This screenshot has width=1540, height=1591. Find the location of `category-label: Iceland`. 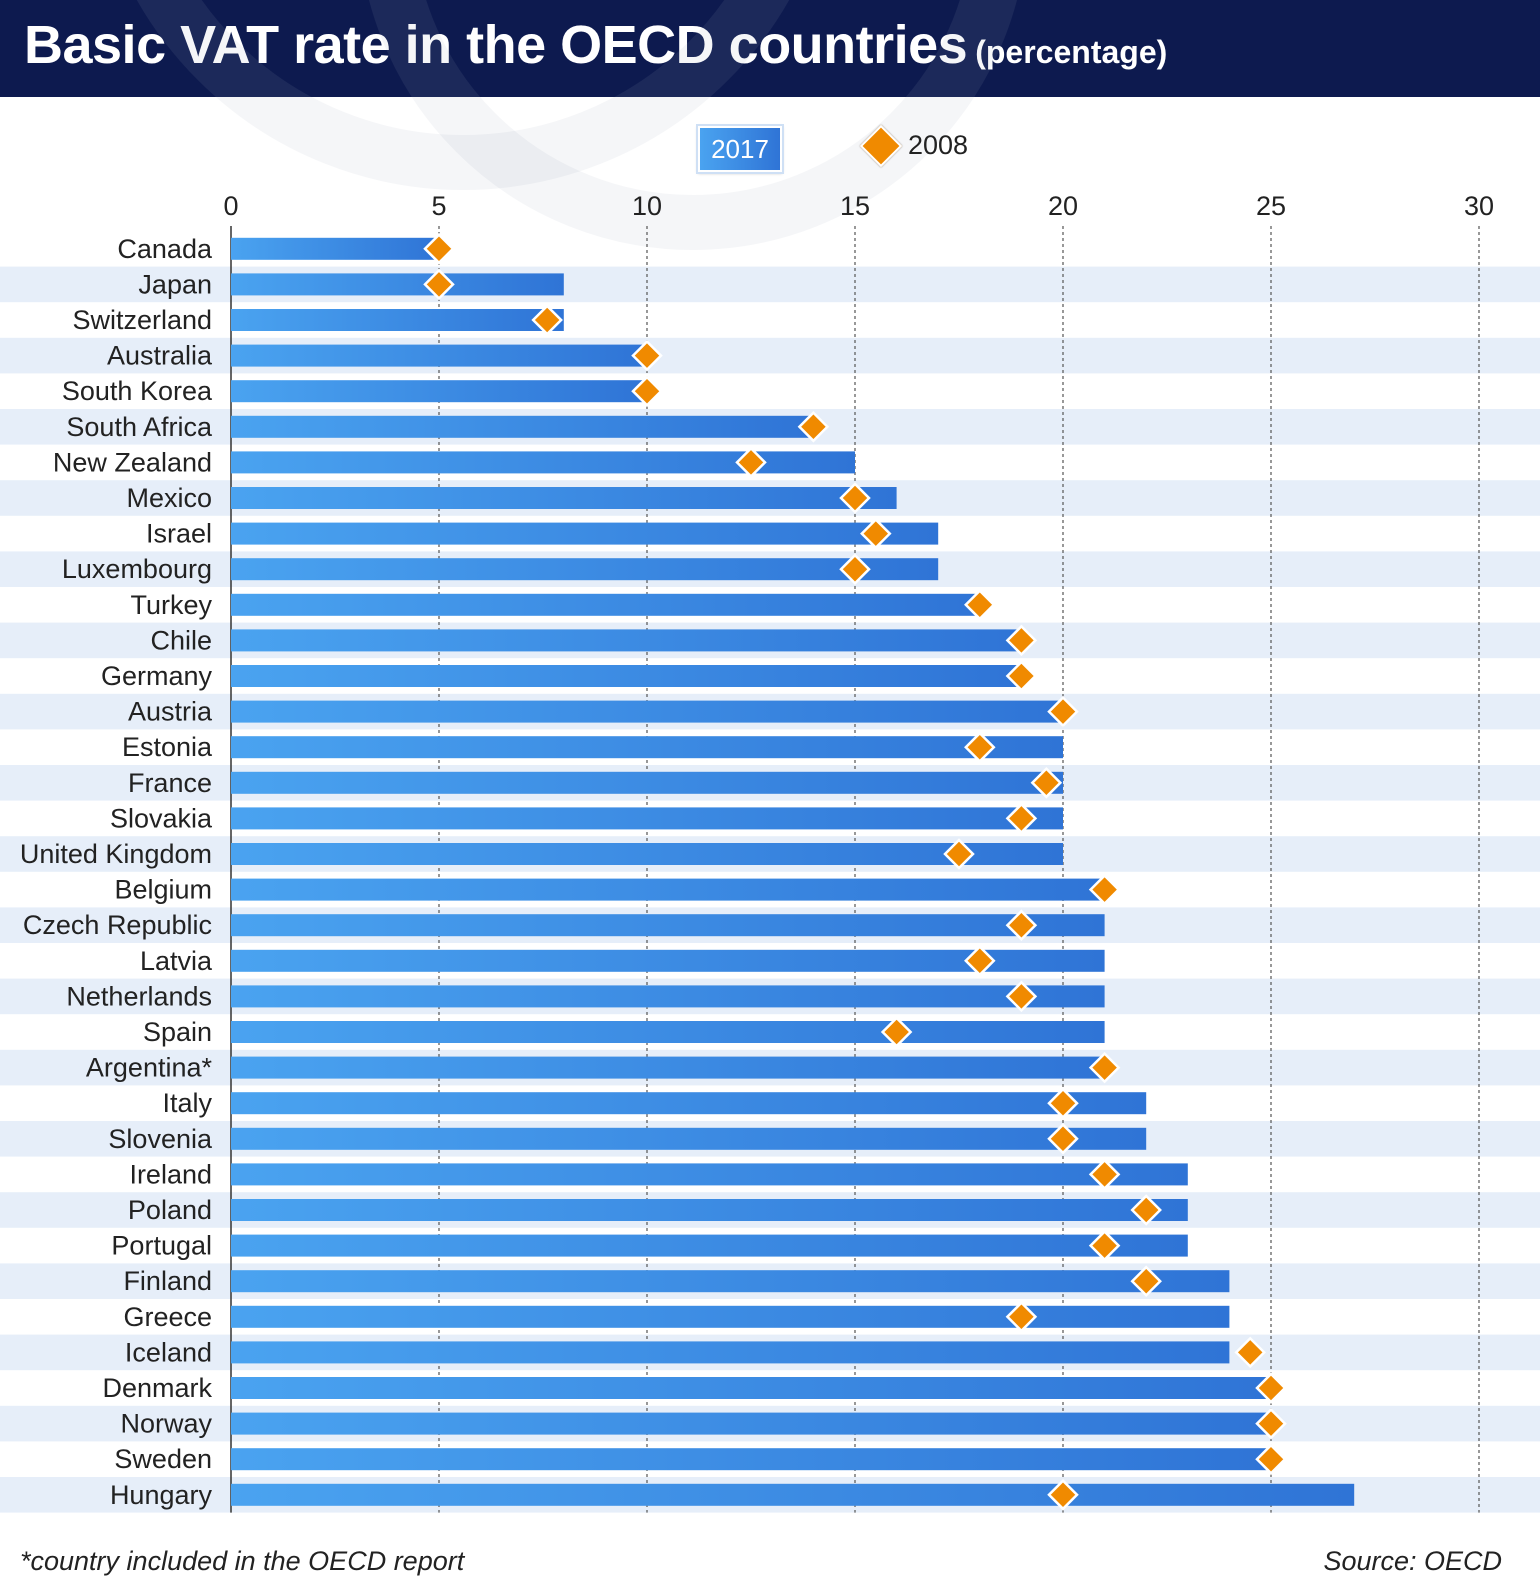

category-label: Iceland is located at coordinates (168, 1352).